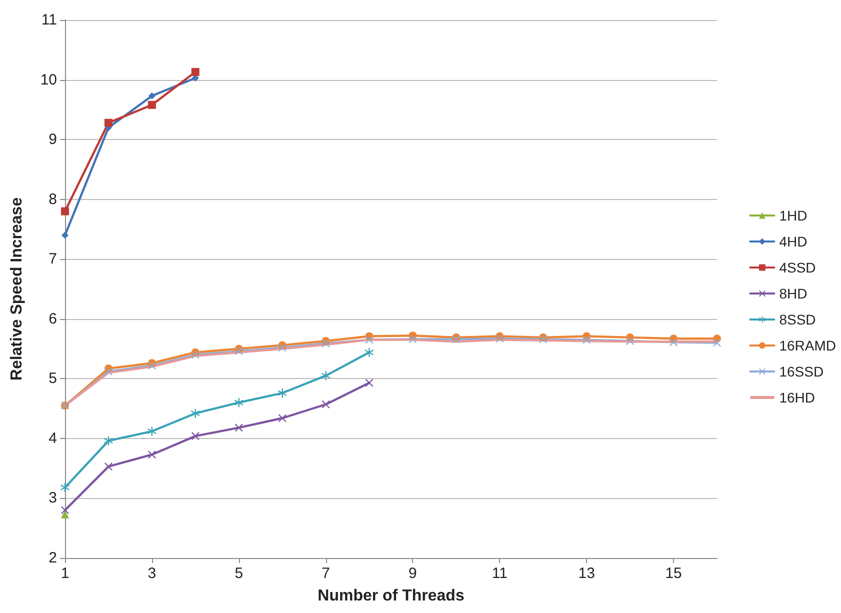  Describe the element at coordinates (65, 573) in the screenshot. I see `x-tick-label: 1` at that location.